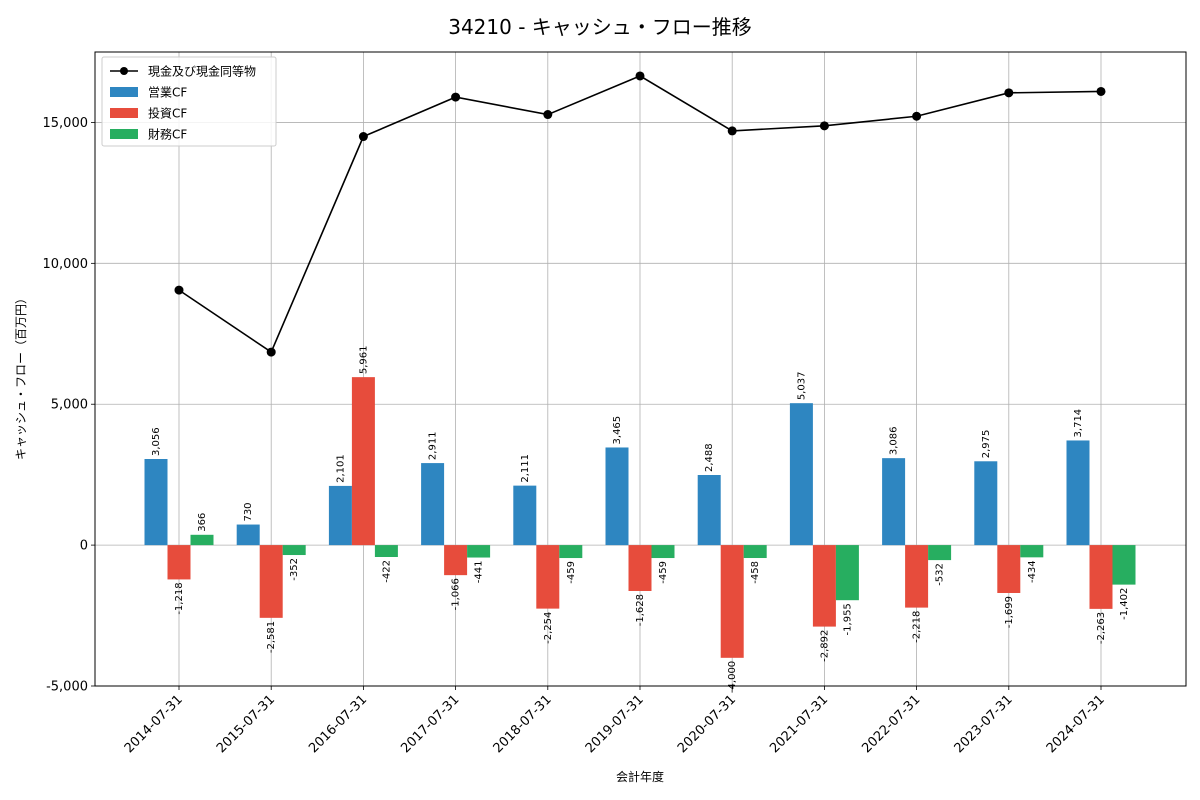  What do you see at coordinates (294, 550) in the screenshot?
I see `bar-財務CF-2015-07-31` at bounding box center [294, 550].